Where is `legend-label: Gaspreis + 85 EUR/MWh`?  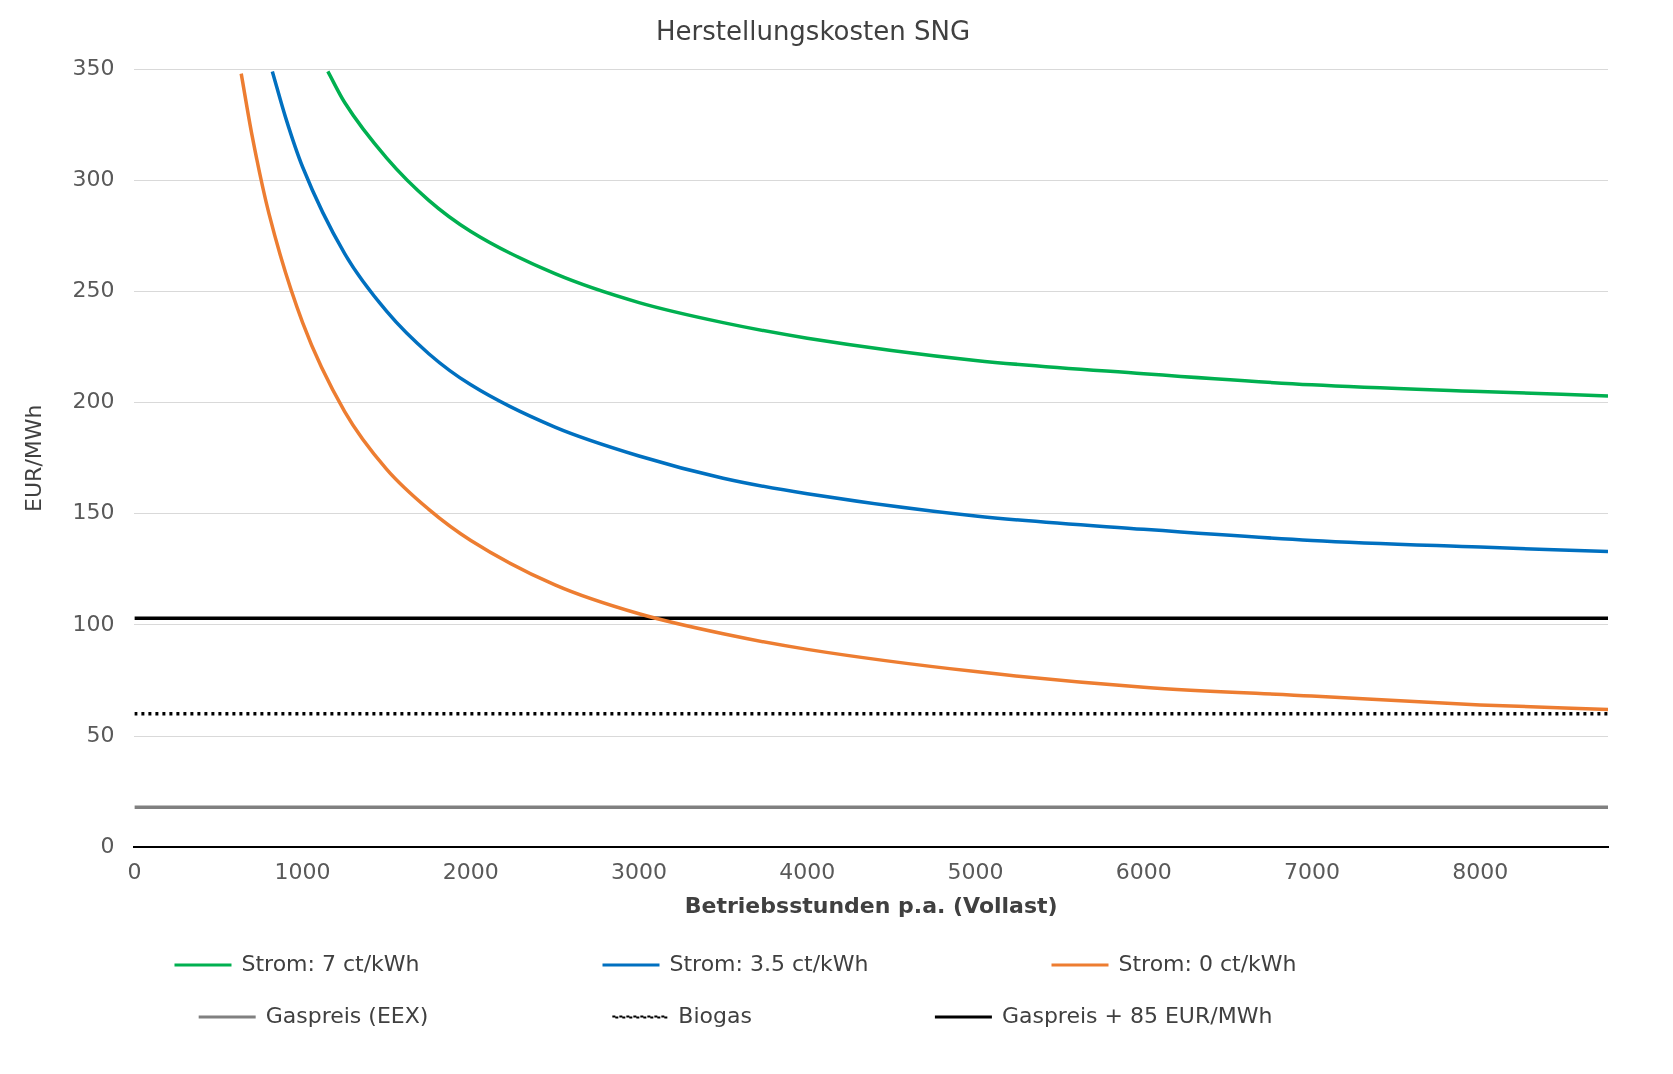 legend-label: Gaspreis + 85 EUR/MWh is located at coordinates (1214, 1015).